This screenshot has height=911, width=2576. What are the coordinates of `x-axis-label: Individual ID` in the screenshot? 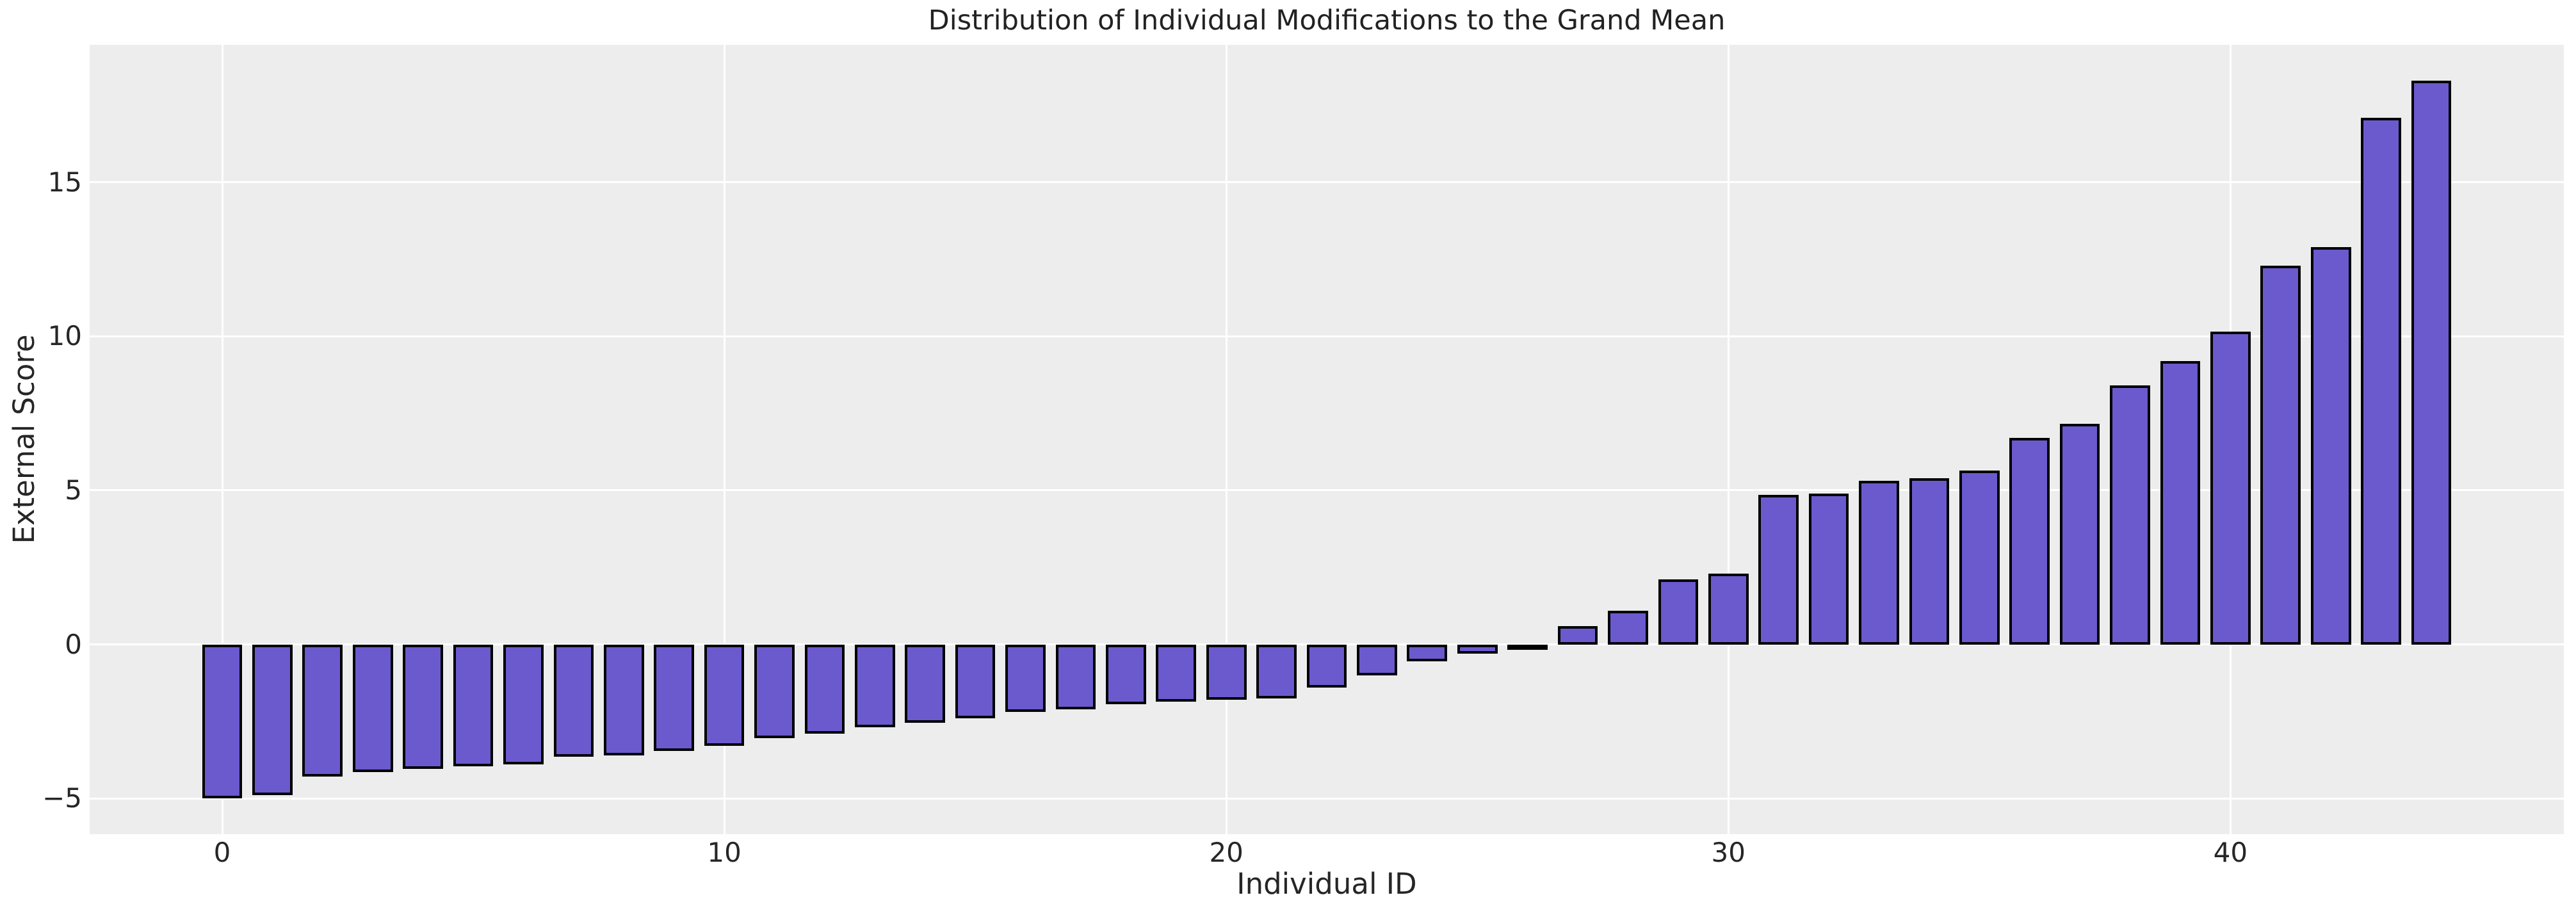 It's located at (1326, 884).